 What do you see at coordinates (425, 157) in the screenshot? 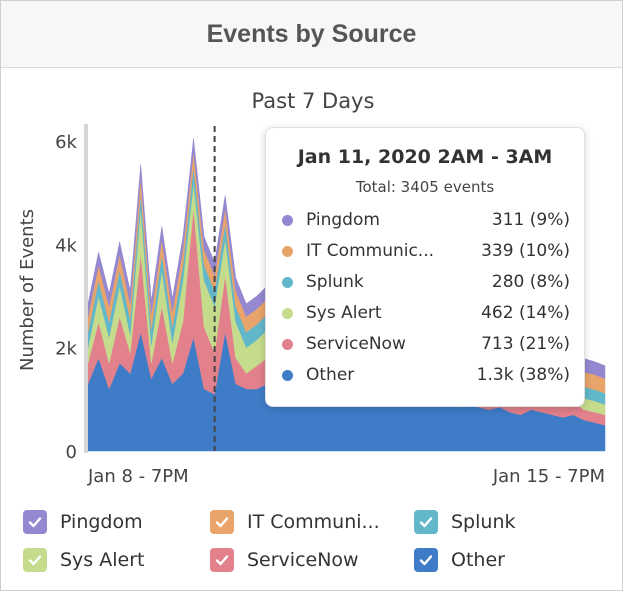
I see `tooltip-title: Jan 11, 2020 2AM - 3AM` at bounding box center [425, 157].